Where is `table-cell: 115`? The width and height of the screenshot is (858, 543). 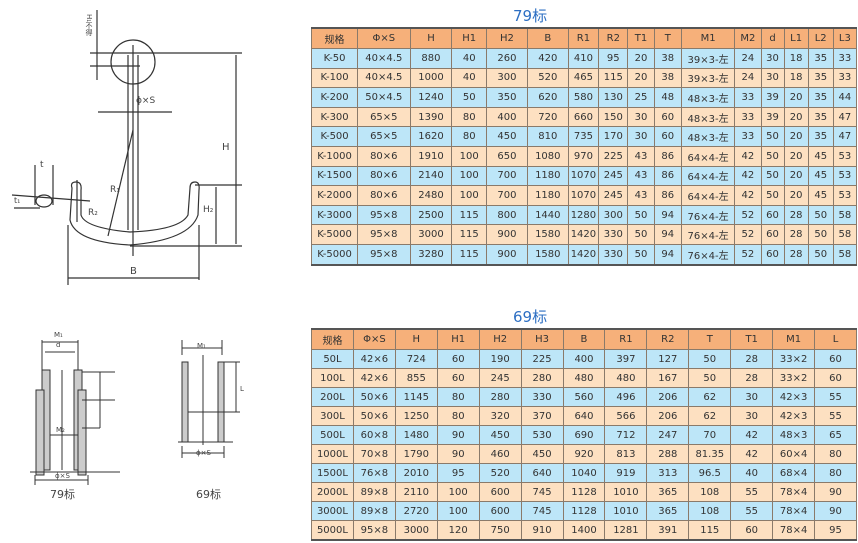 table-cell: 115 is located at coordinates (469, 234).